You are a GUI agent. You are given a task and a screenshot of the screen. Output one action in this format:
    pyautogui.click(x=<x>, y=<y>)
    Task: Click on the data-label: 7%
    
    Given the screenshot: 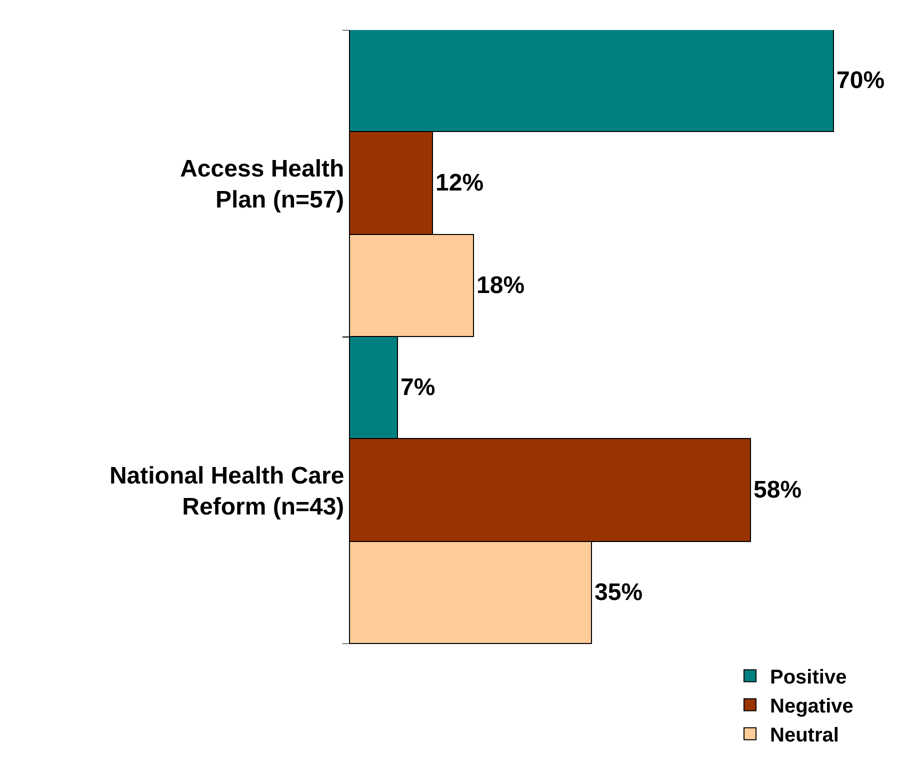 What is the action you would take?
    pyautogui.click(x=418, y=387)
    